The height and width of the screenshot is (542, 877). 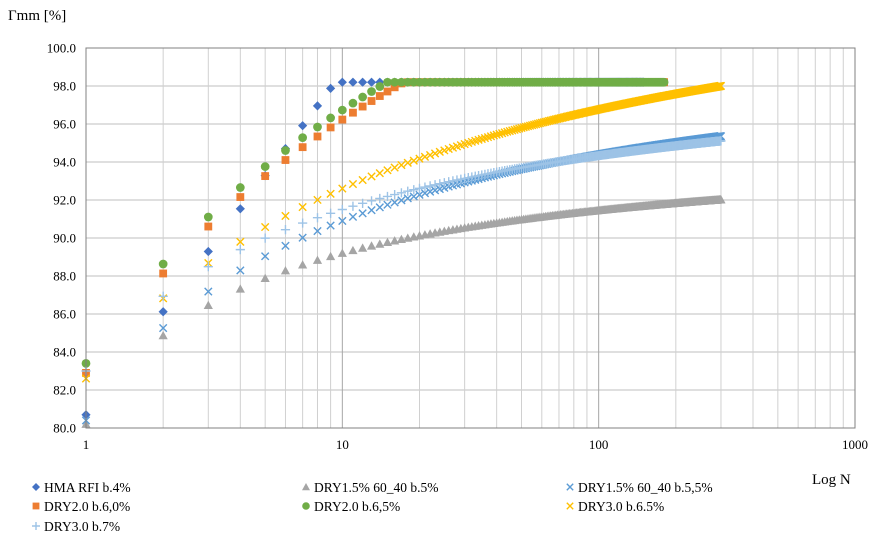 What do you see at coordinates (64, 428) in the screenshot?
I see `y-tick-label: 80.0` at bounding box center [64, 428].